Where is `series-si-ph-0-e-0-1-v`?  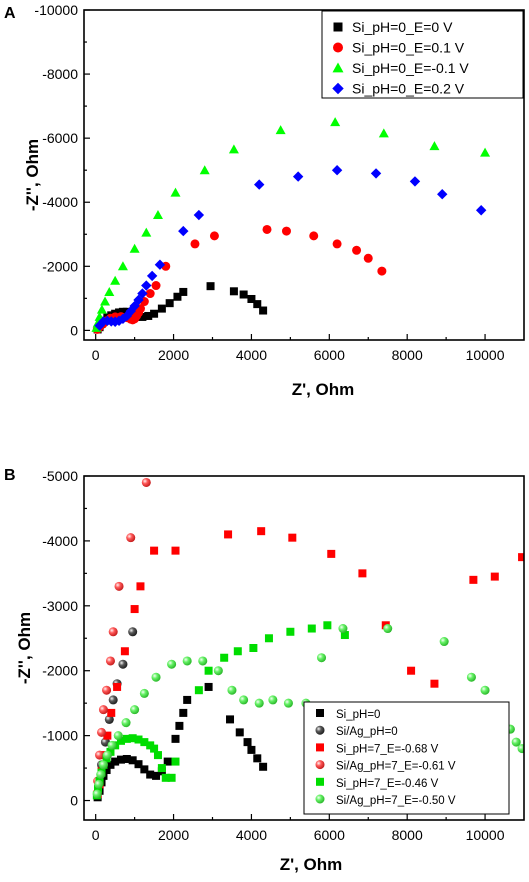
series-si-ph-0-e-0-1-v is located at coordinates (239, 279).